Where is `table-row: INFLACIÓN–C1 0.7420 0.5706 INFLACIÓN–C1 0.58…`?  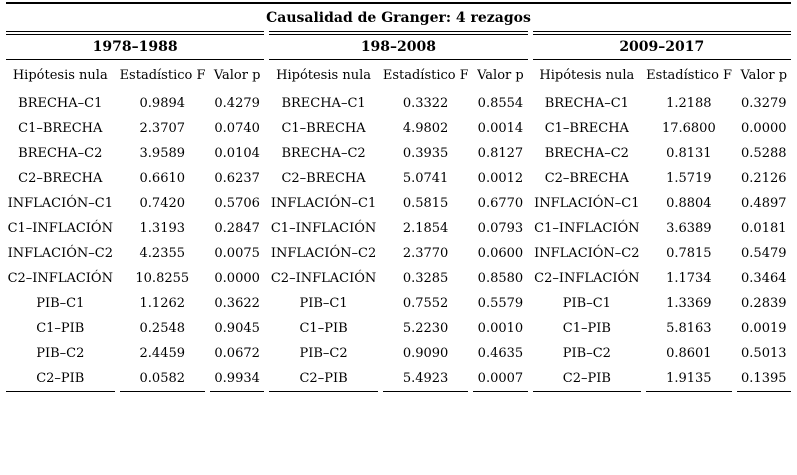 table-row: INFLACIÓN–C1 0.7420 0.5706 INFLACIÓN–C1 0.58… is located at coordinates (398, 203).